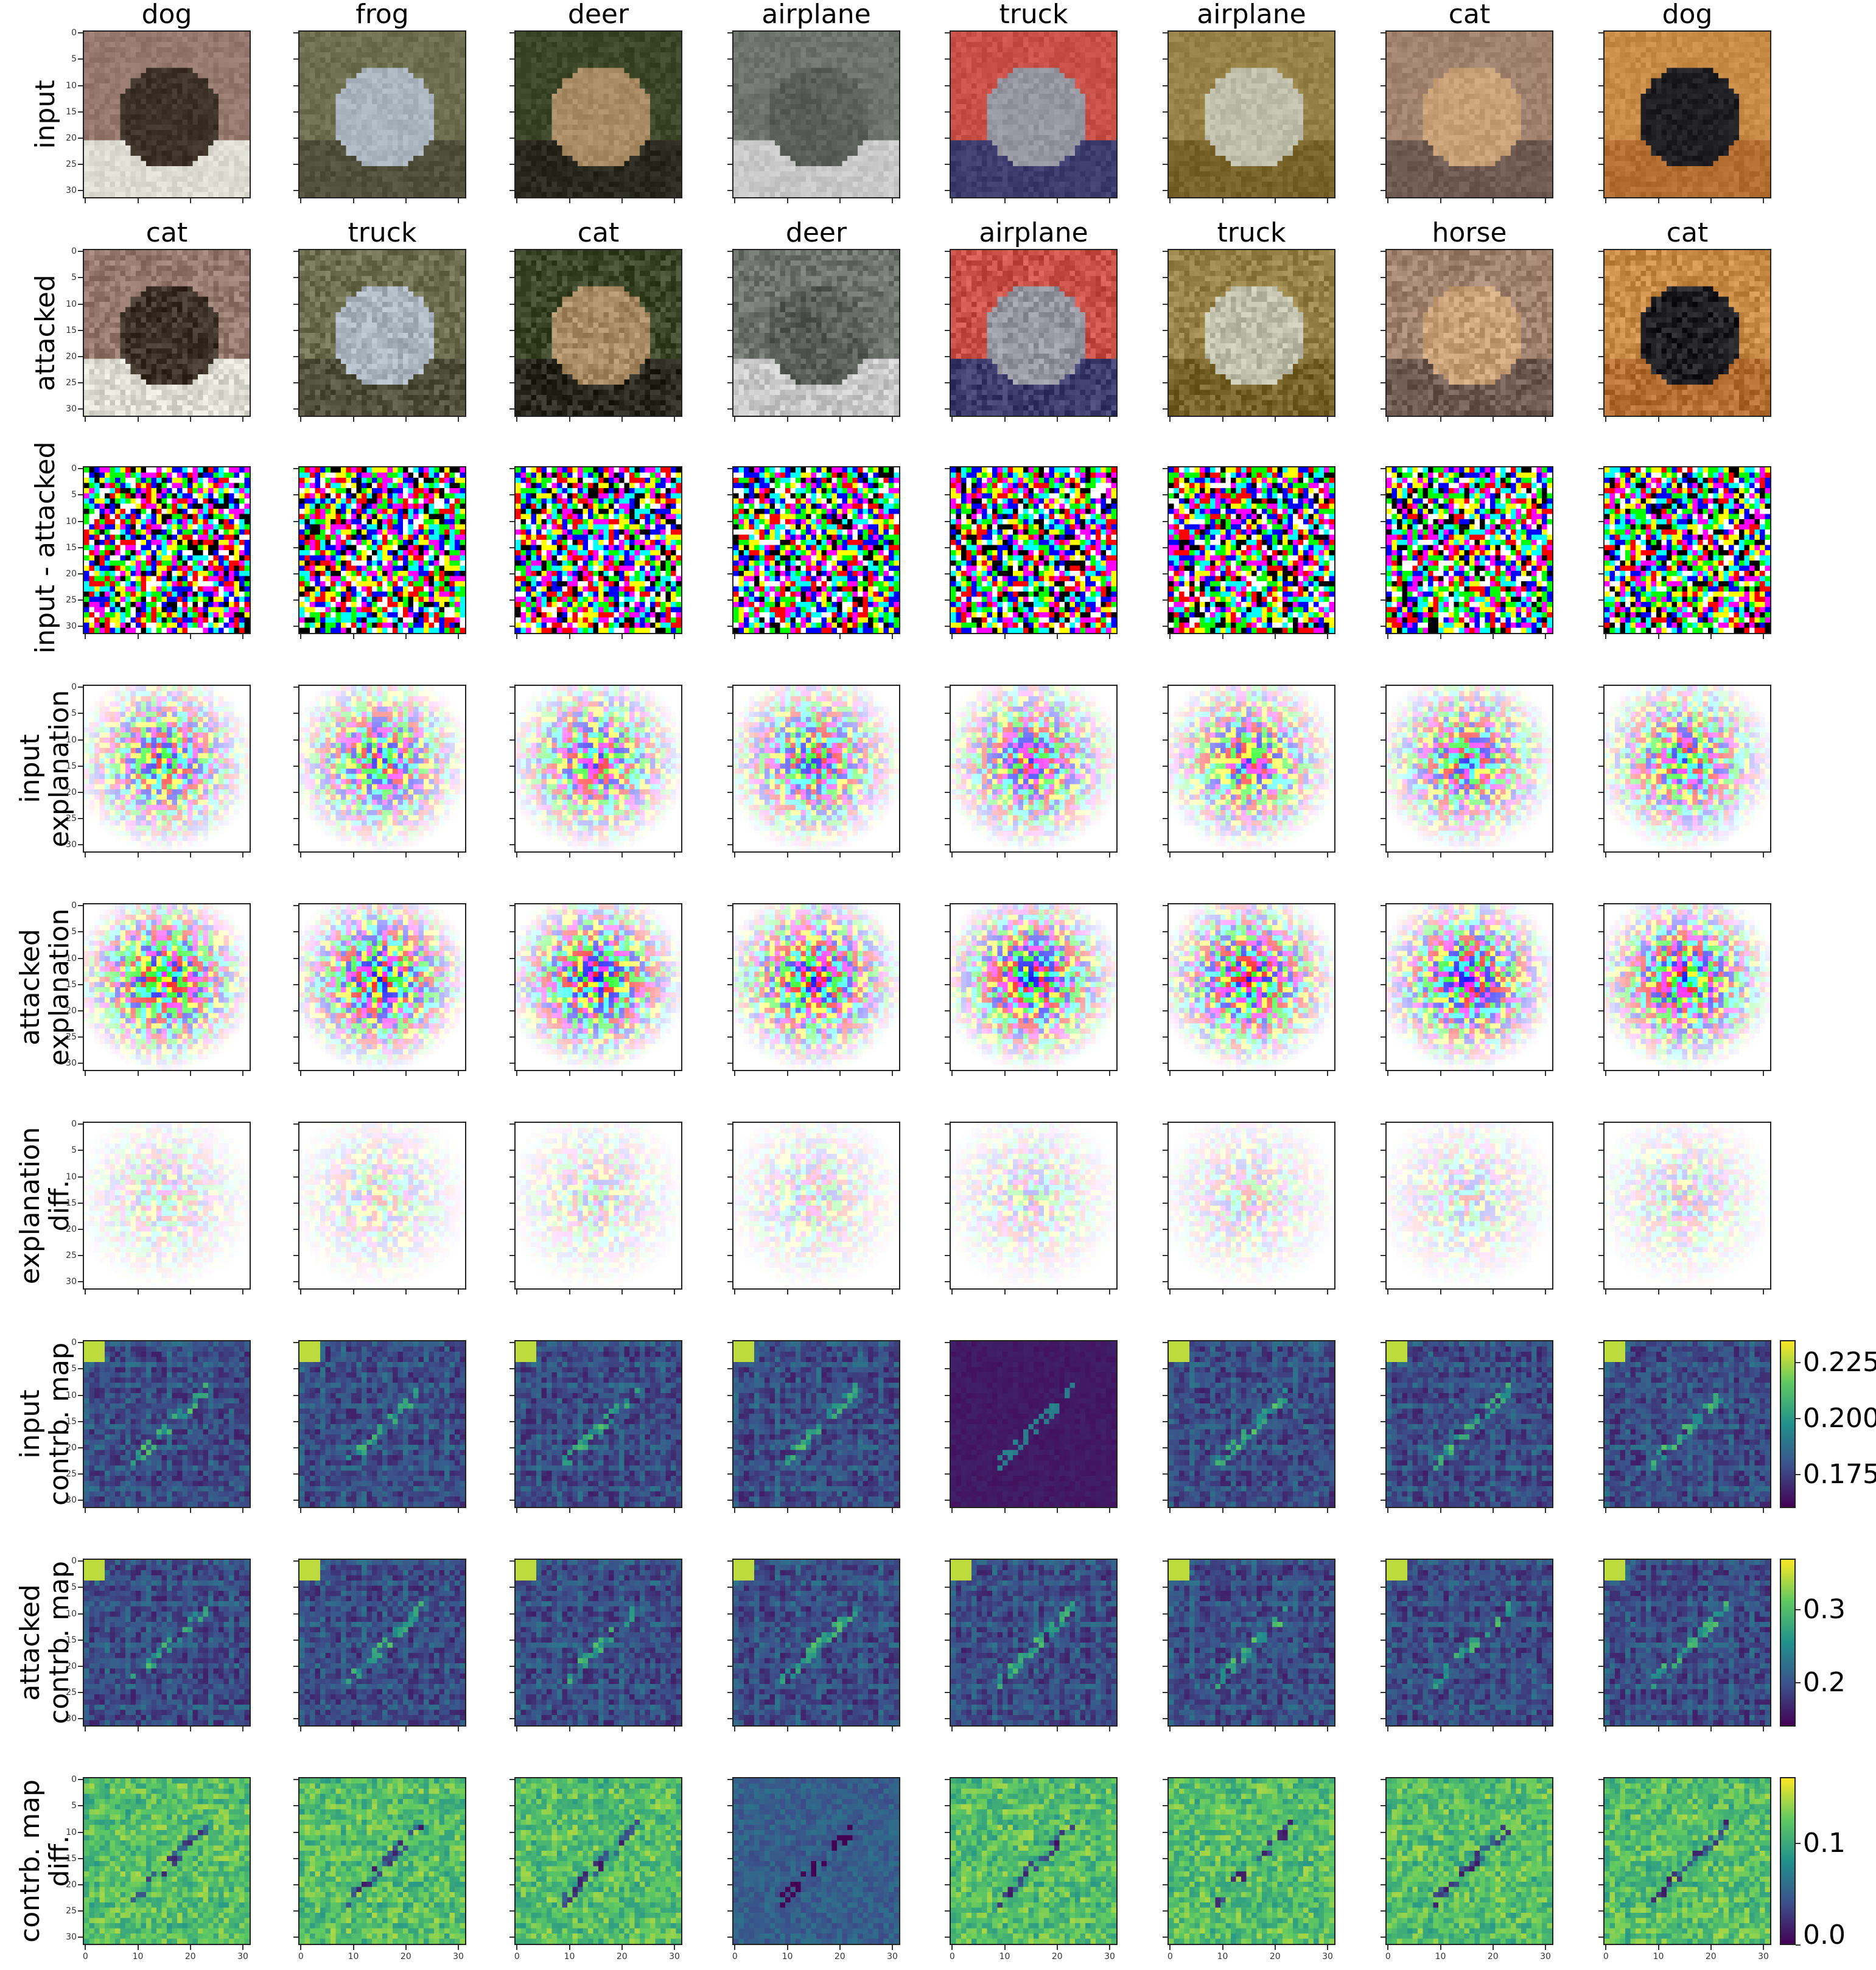 This screenshot has height=1970, width=1876. What do you see at coordinates (382, 1861) in the screenshot?
I see `contrib-map-diff-heatmap` at bounding box center [382, 1861].